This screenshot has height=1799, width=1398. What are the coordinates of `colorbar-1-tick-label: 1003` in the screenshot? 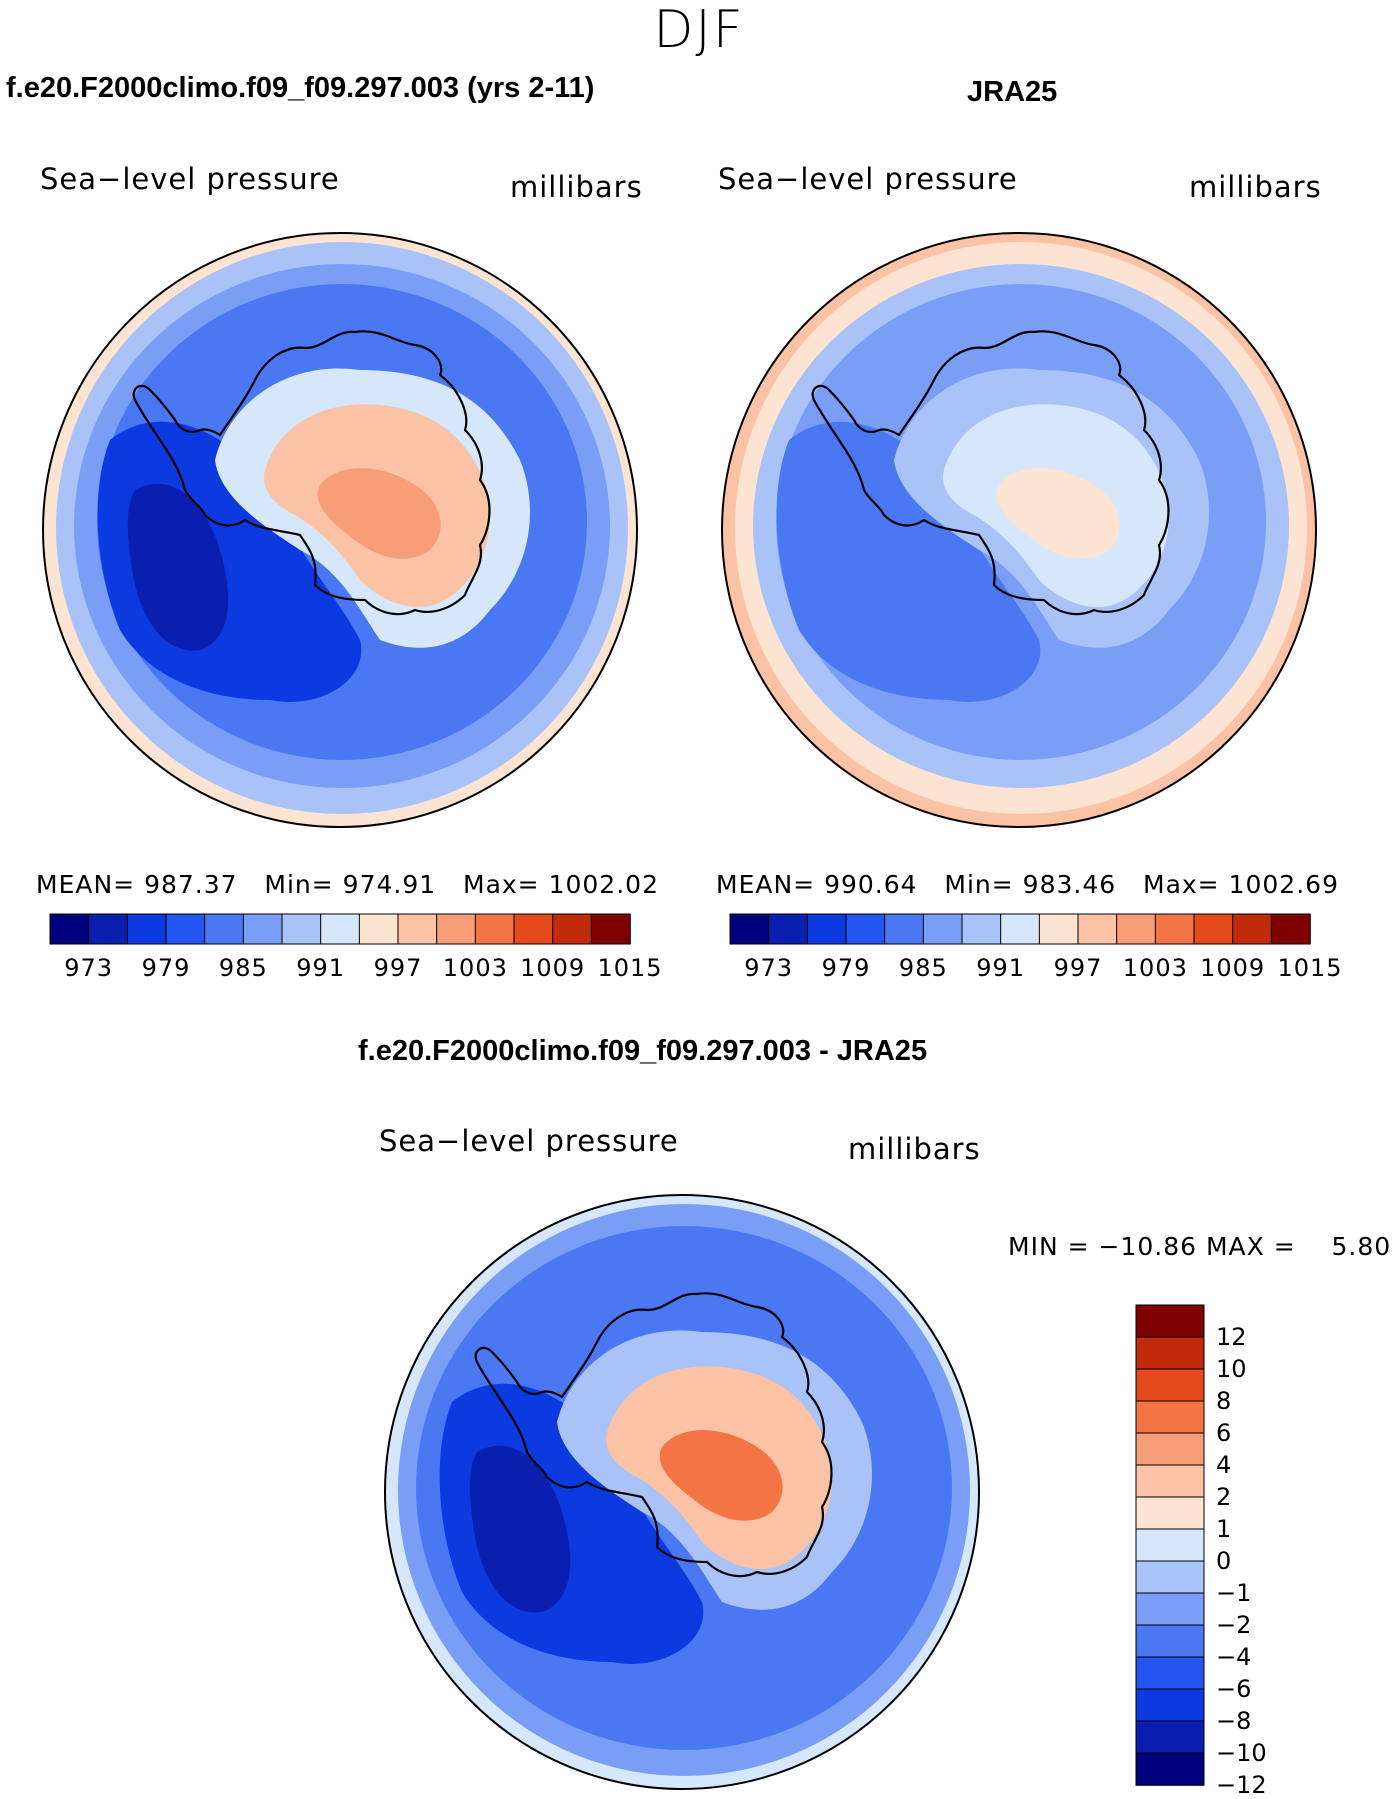 It's located at (475, 968).